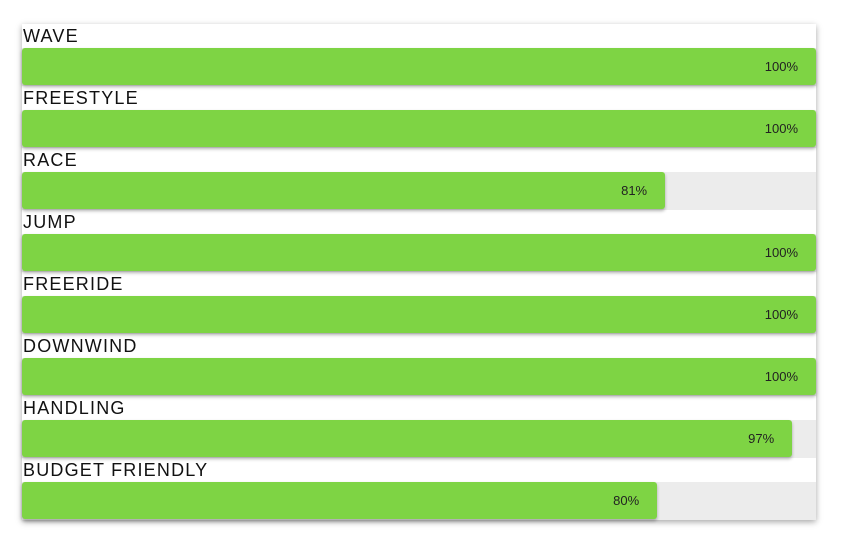 The height and width of the screenshot is (548, 842). I want to click on rating-label: JUMP, so click(50, 222).